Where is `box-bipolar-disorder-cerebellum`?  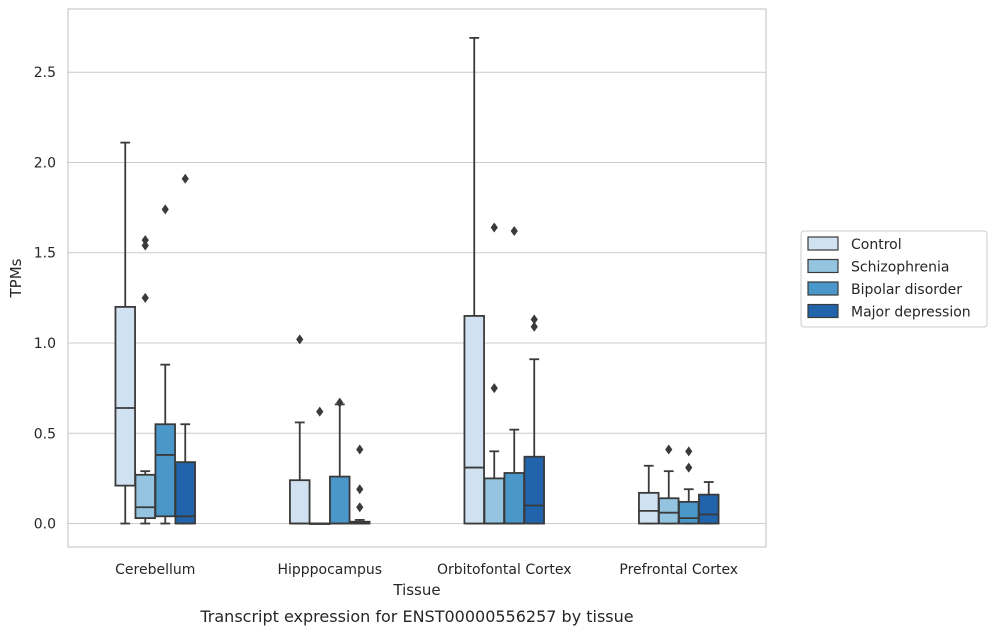
box-bipolar-disorder-cerebellum is located at coordinates (165, 364).